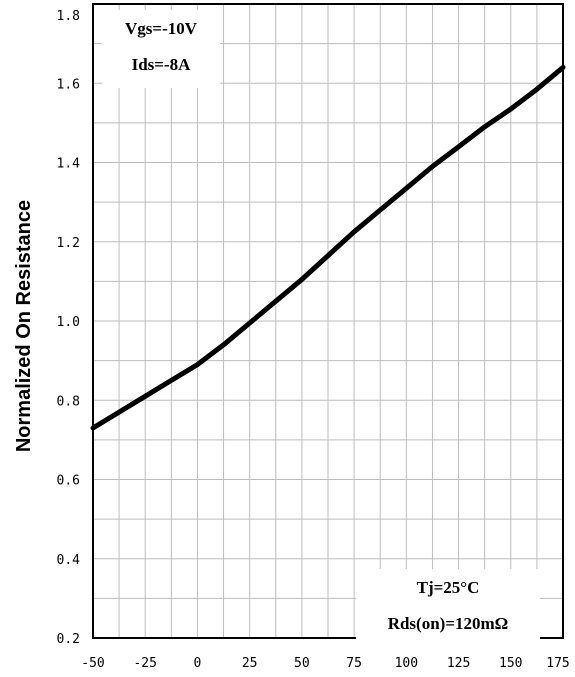 The width and height of the screenshot is (575, 677). Describe the element at coordinates (406, 663) in the screenshot. I see `x-tick-label: 100` at that location.